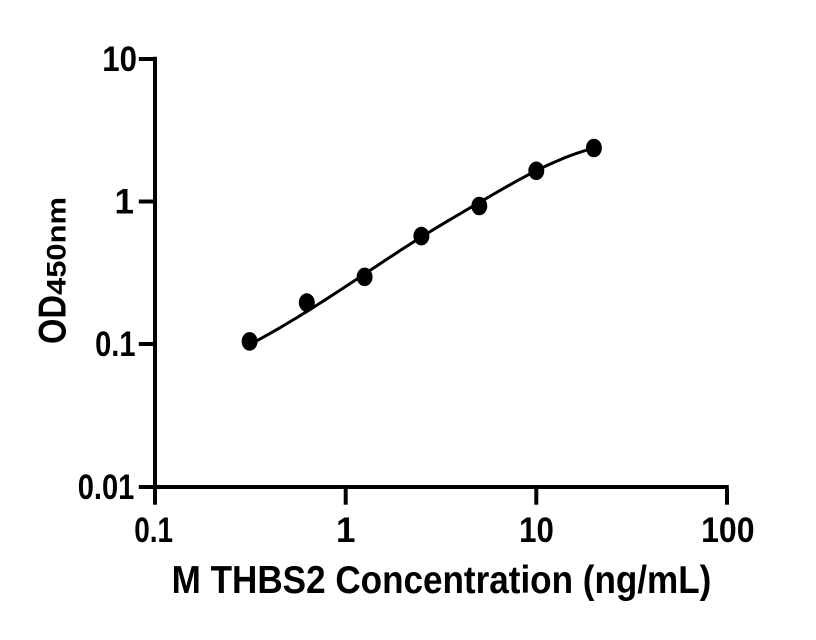  I want to click on svg-text: OD, so click(53, 319).